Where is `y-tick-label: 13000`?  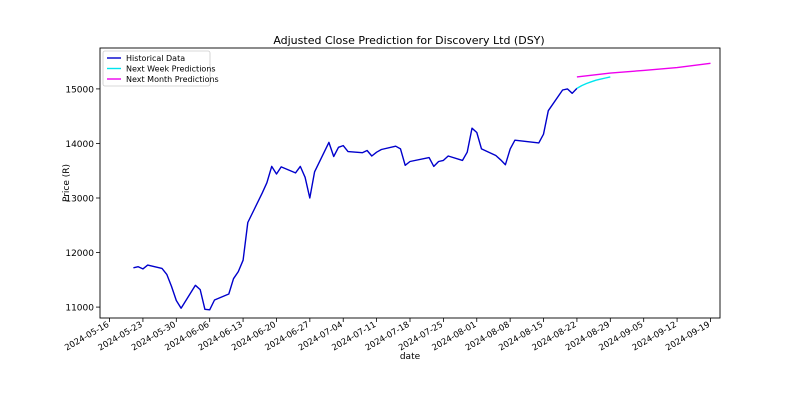
y-tick-label: 13000 is located at coordinates (79, 200).